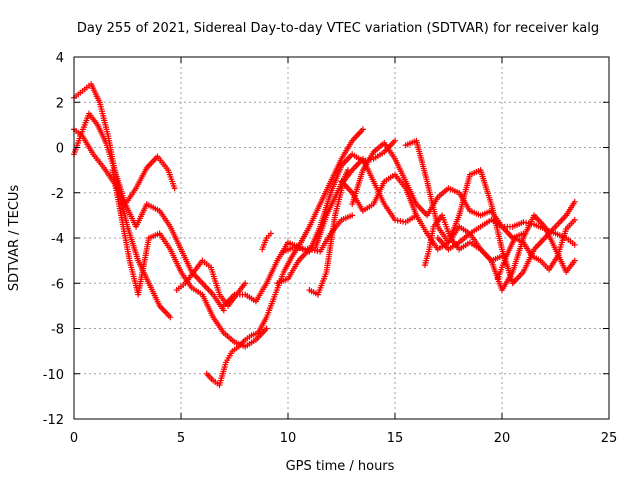 Image resolution: width=640 pixels, height=480 pixels. What do you see at coordinates (57, 284) in the screenshot?
I see `y-tick-label: -6` at bounding box center [57, 284].